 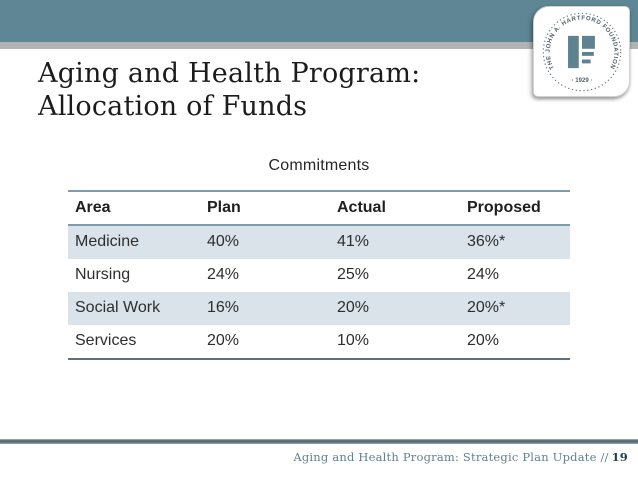 I want to click on cell-area: Services, so click(x=106, y=340).